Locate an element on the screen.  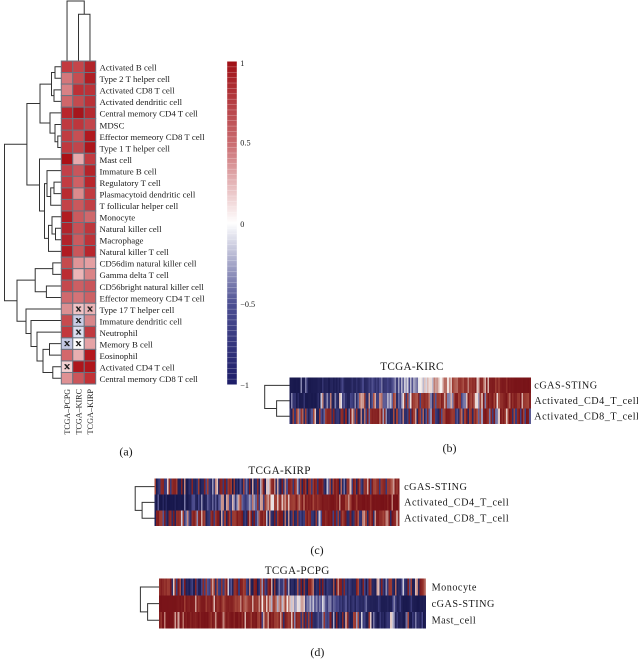
svg-text: Mast_cell is located at coordinates (454, 621).